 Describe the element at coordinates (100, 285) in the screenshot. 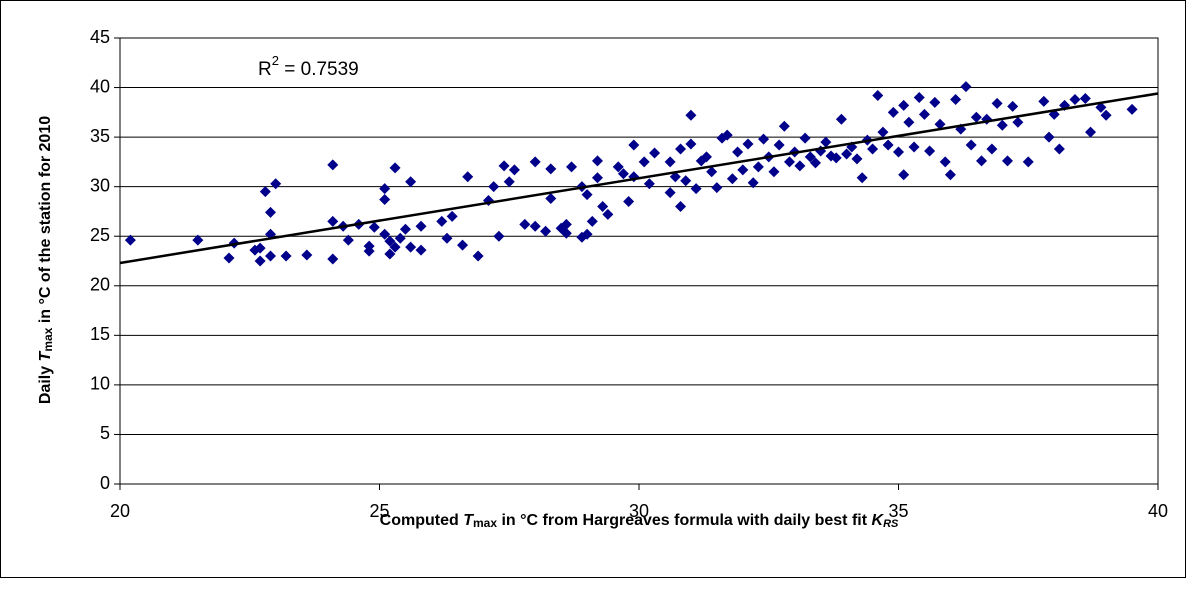

I see `y-tick-label: 20` at that location.